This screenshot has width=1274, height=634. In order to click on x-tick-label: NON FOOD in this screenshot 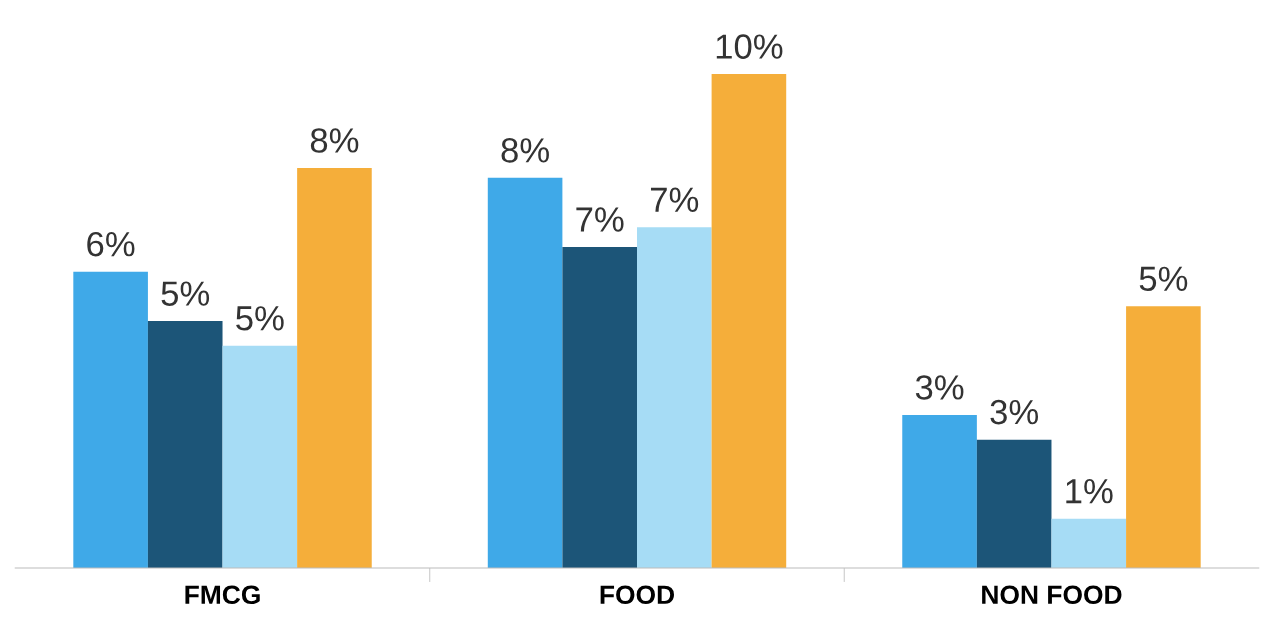, I will do `click(1052, 595)`.